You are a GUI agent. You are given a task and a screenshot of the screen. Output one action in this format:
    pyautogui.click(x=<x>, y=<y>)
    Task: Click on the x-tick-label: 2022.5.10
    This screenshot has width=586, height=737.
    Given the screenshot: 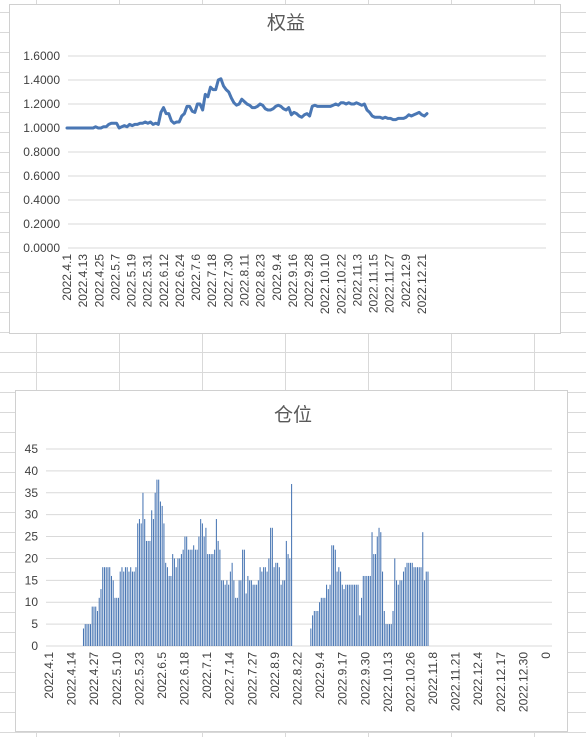 What is the action you would take?
    pyautogui.click(x=117, y=679)
    